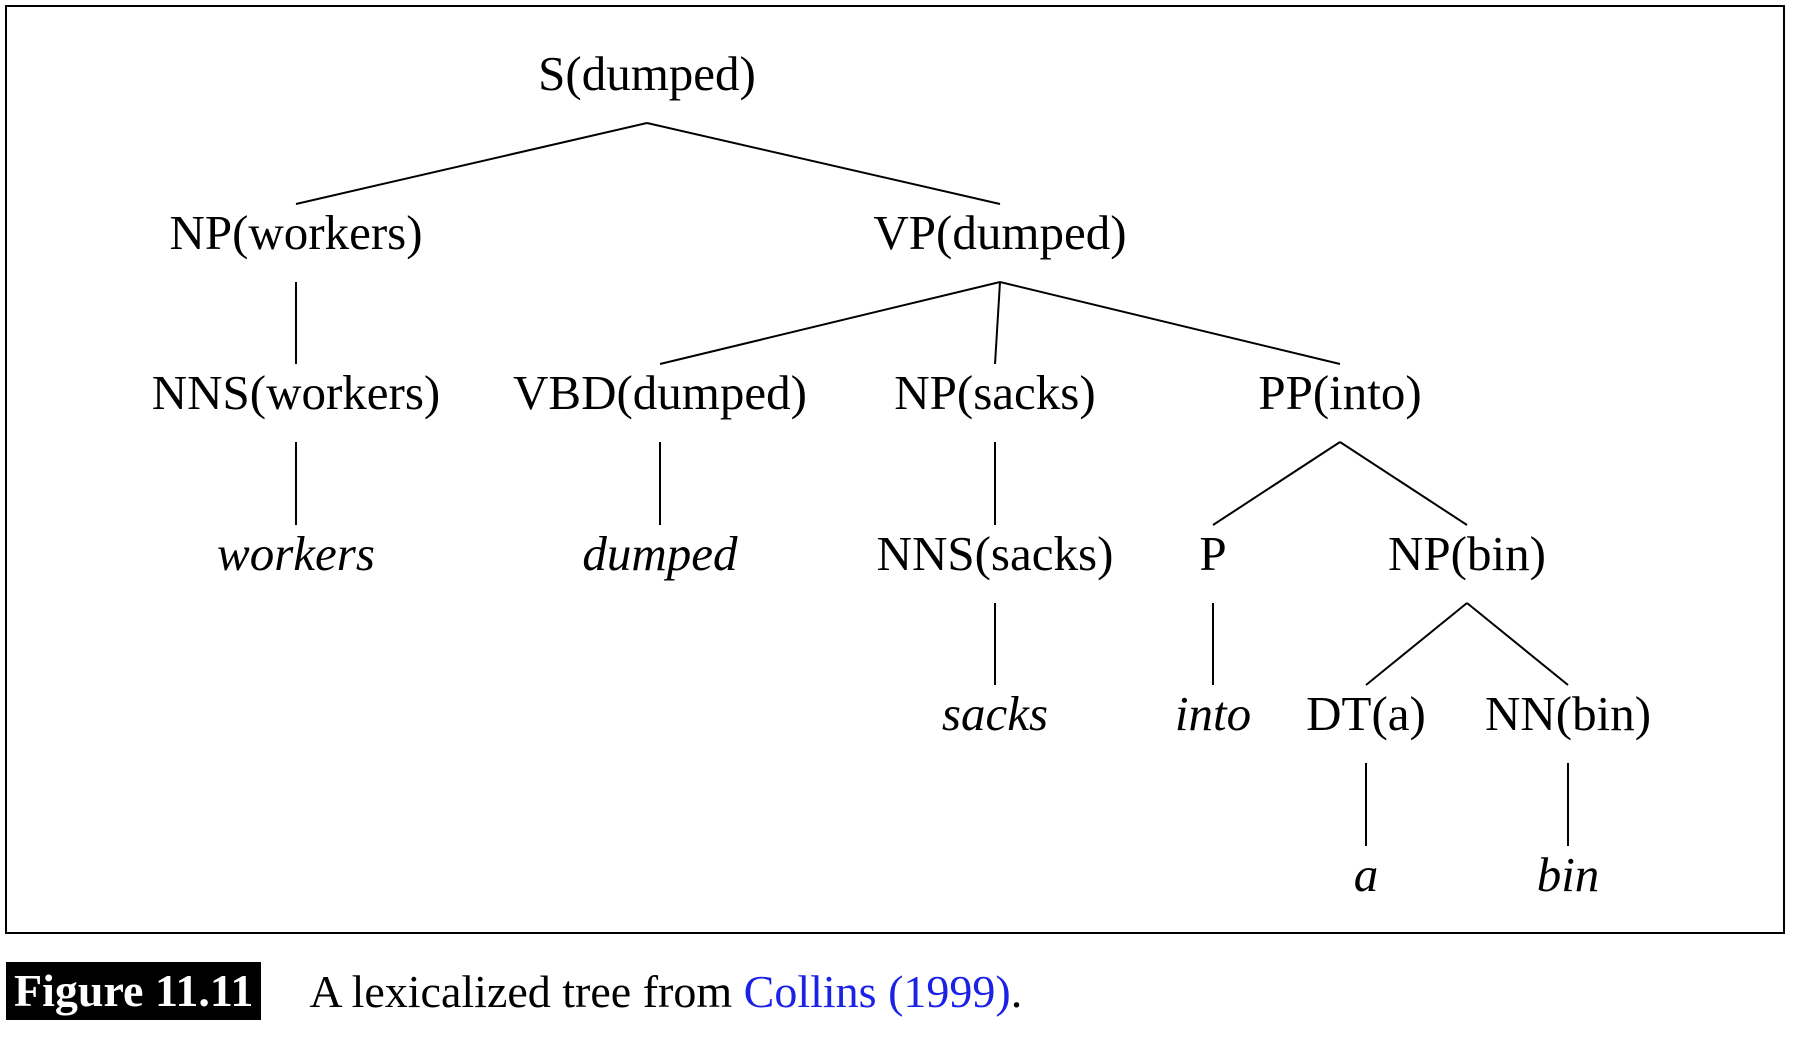  What do you see at coordinates (995, 553) in the screenshot?
I see `tree-node-nns-sacks: NNS(sacks)` at bounding box center [995, 553].